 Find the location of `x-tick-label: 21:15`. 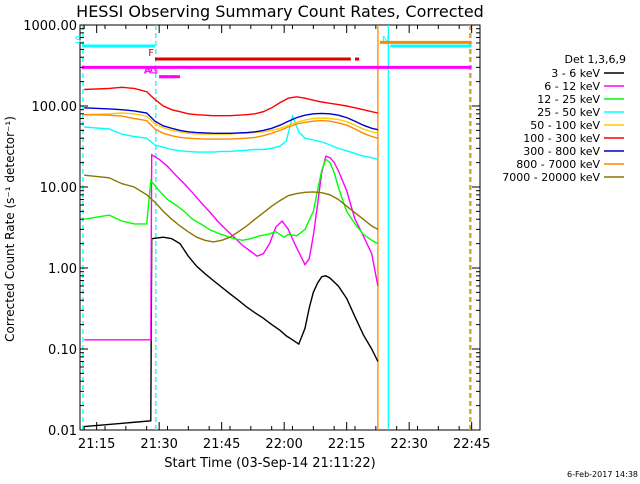

x-tick-label: 21:15 is located at coordinates (96, 444).